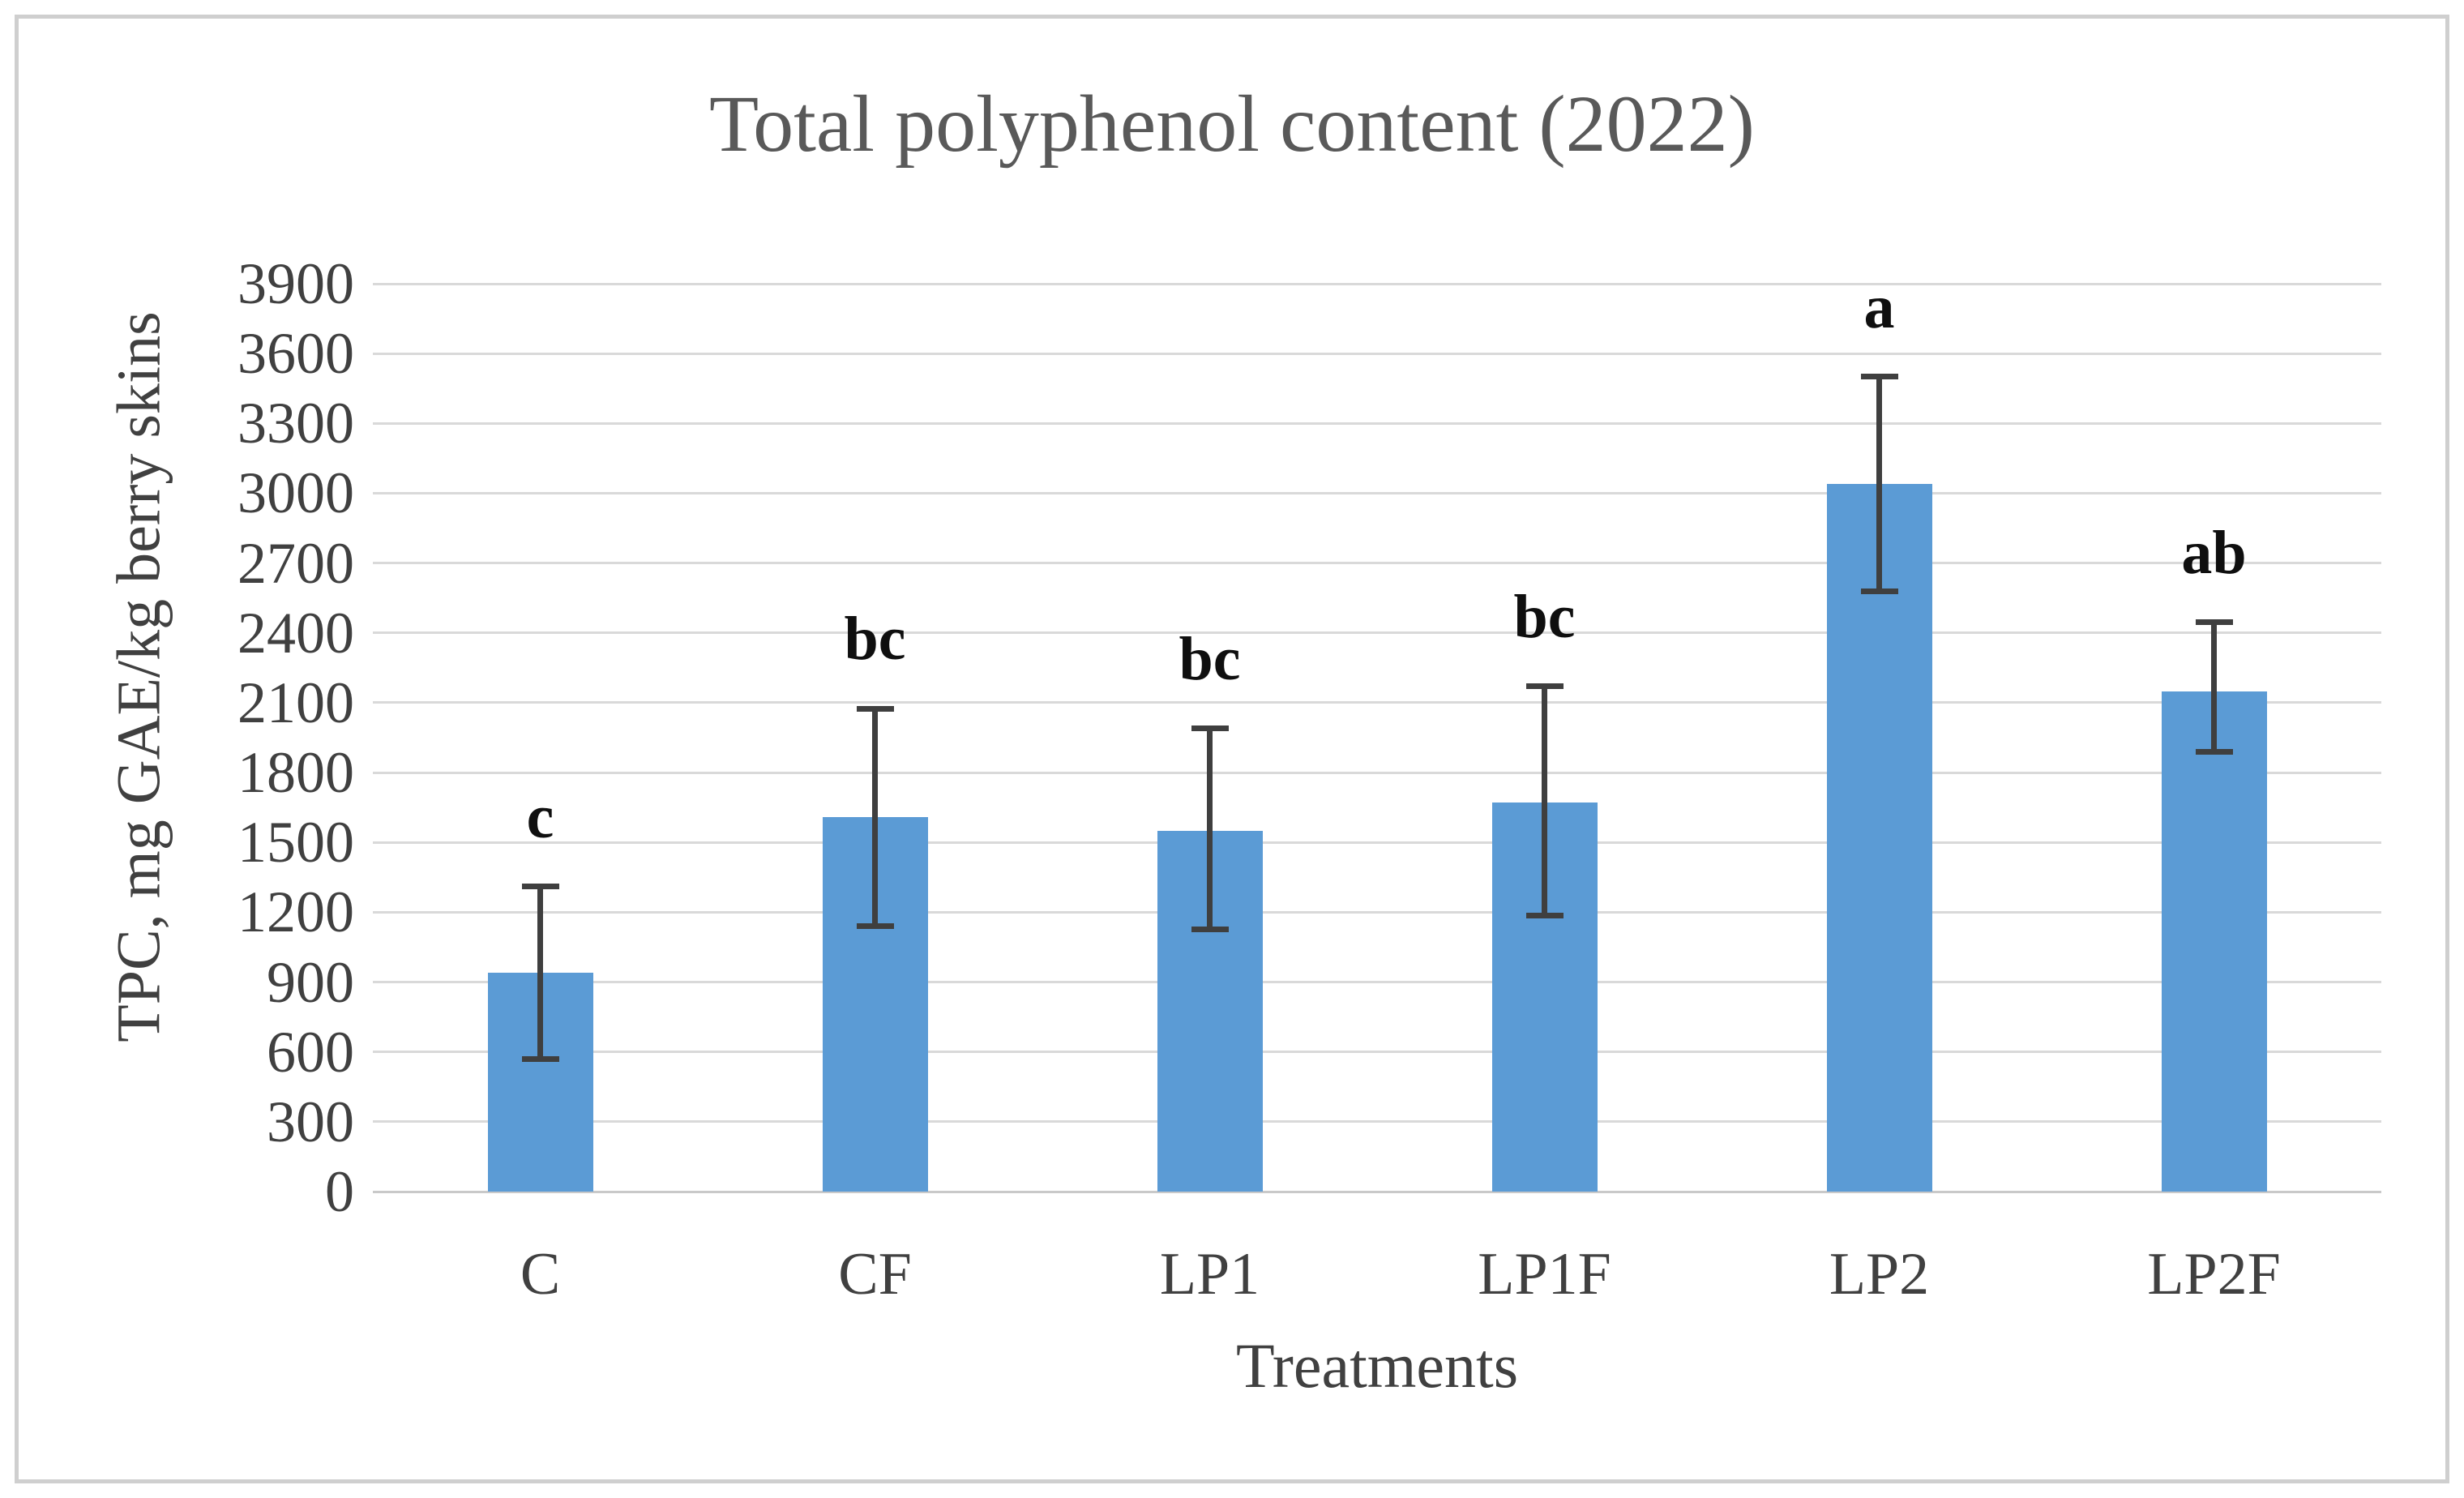 This screenshot has width=2464, height=1498. Describe the element at coordinates (1544, 616) in the screenshot. I see `significance-letter-LP1F: bc` at that location.